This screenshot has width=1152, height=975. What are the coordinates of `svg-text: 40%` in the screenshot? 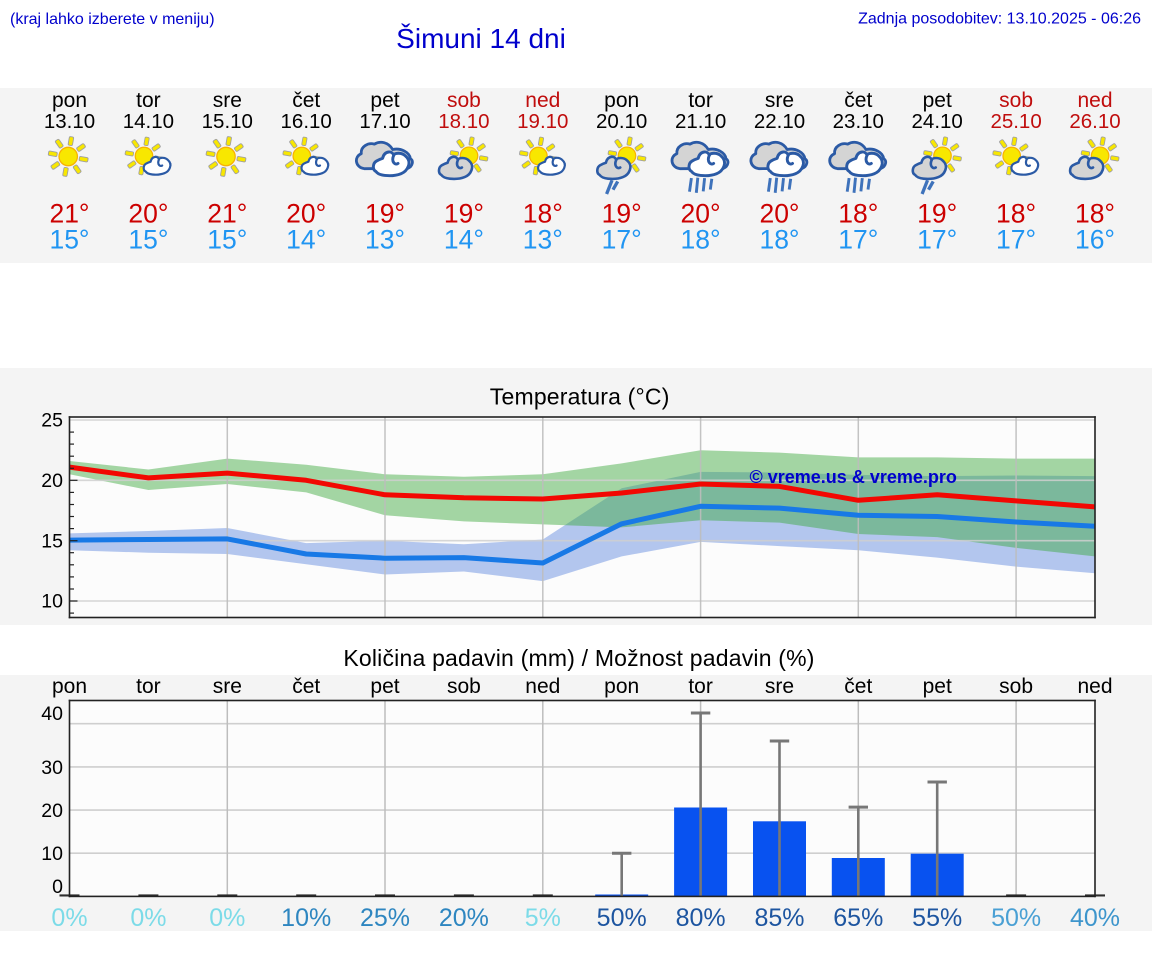 It's located at (1095, 918).